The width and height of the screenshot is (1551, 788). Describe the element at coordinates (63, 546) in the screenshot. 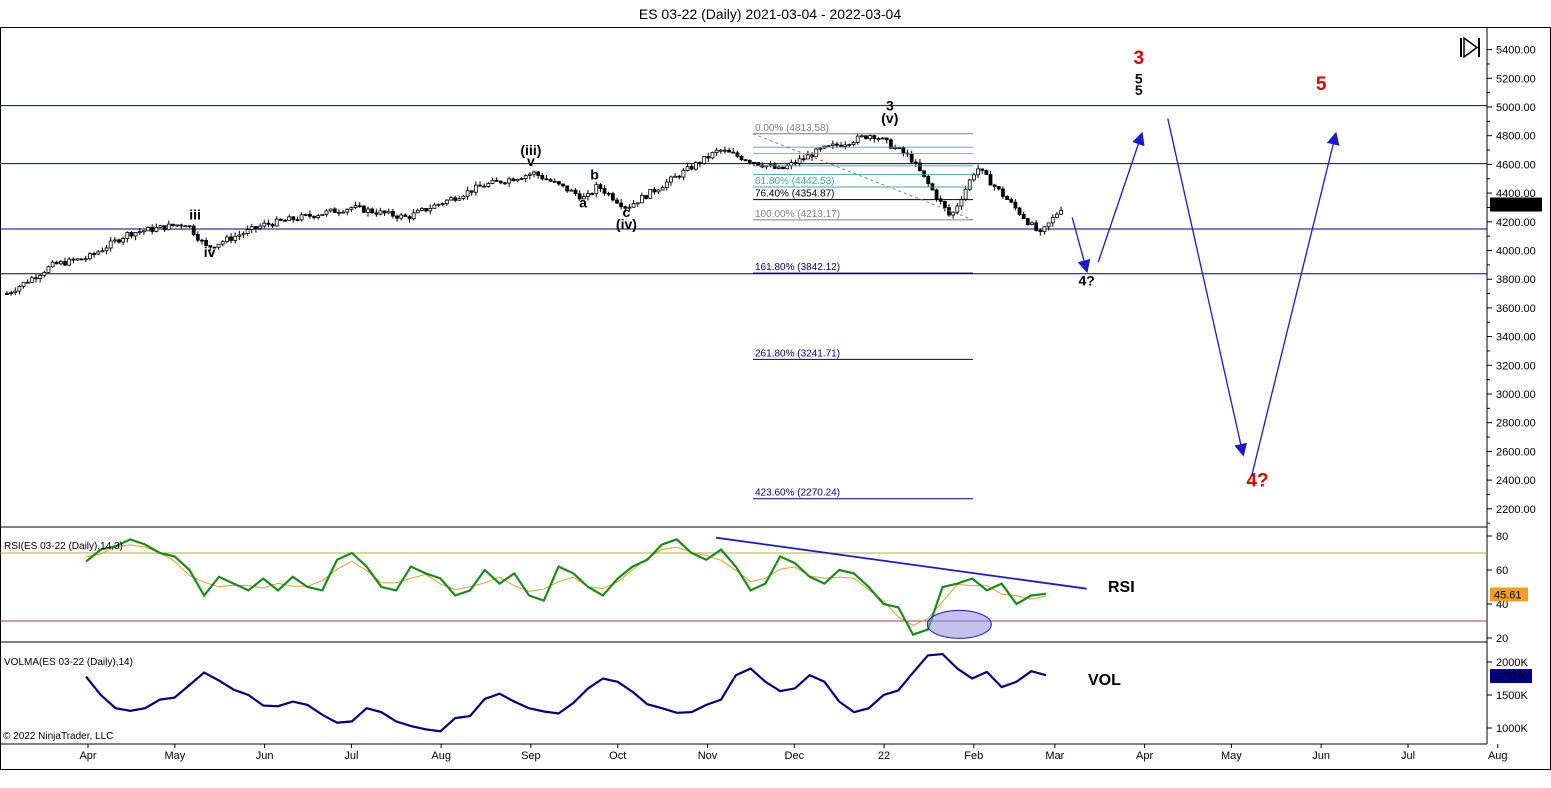

I see `rsi-label: RSI(ES 03-22 (Daily),14,3)` at that location.